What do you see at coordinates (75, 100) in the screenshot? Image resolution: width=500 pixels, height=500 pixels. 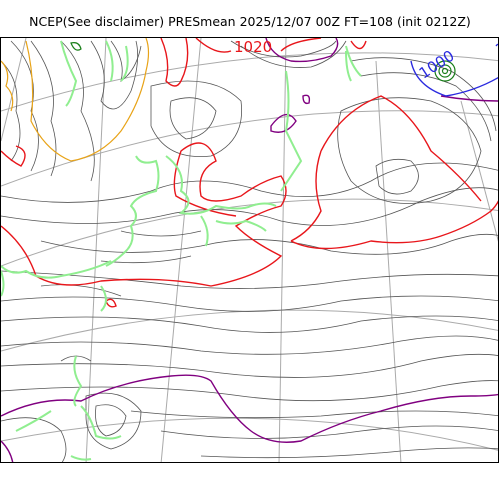 I see `orange-contour` at bounding box center [75, 100].